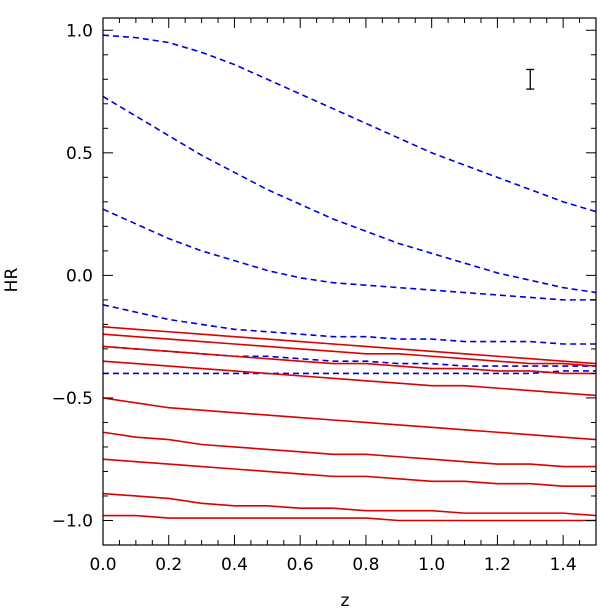 This screenshot has width=600, height=611. Describe the element at coordinates (530, 79) in the screenshot. I see `error-bar` at that location.